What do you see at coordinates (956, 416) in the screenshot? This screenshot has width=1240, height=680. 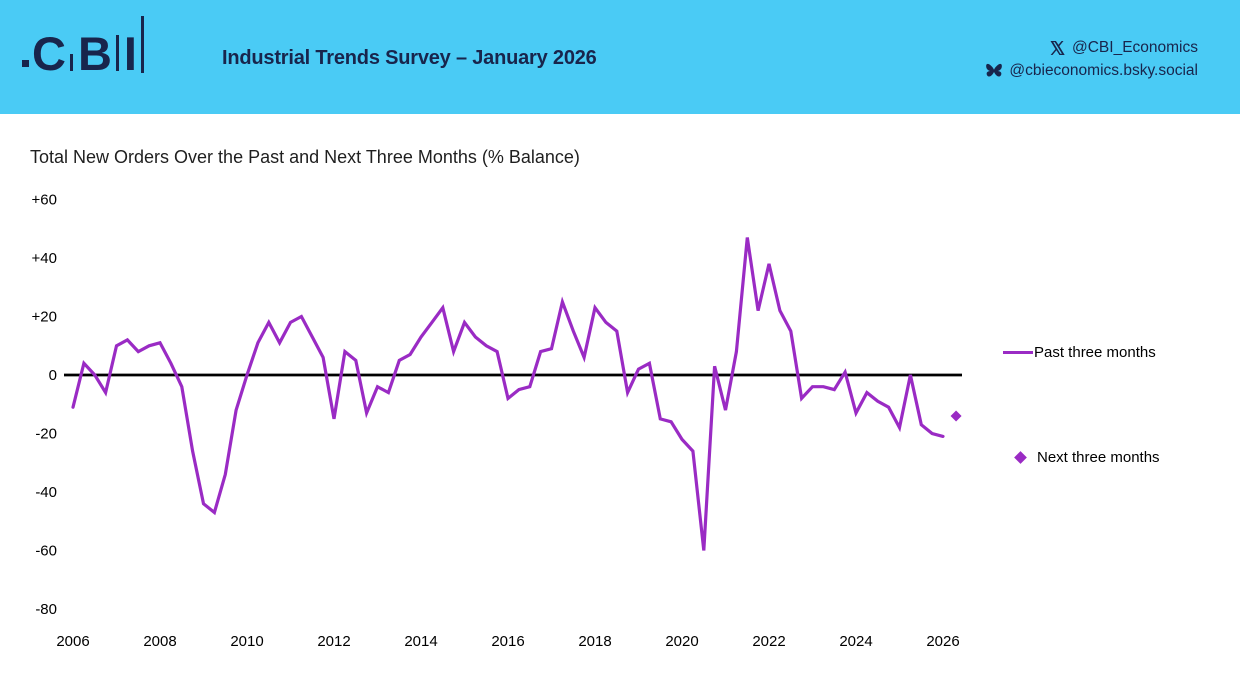 I see `next-three-months-diamond` at bounding box center [956, 416].